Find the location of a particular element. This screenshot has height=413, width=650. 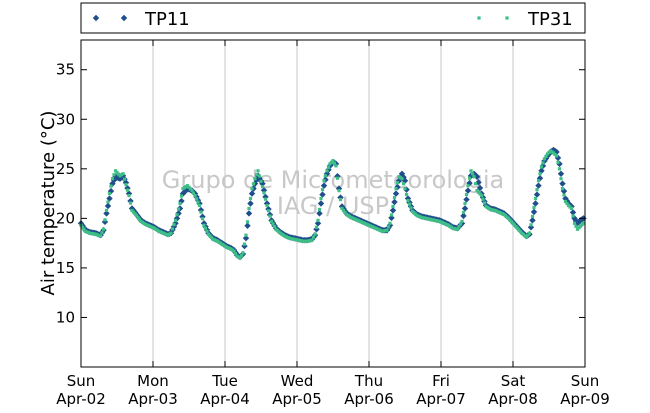

y-tick-label: 25 is located at coordinates (65, 169).